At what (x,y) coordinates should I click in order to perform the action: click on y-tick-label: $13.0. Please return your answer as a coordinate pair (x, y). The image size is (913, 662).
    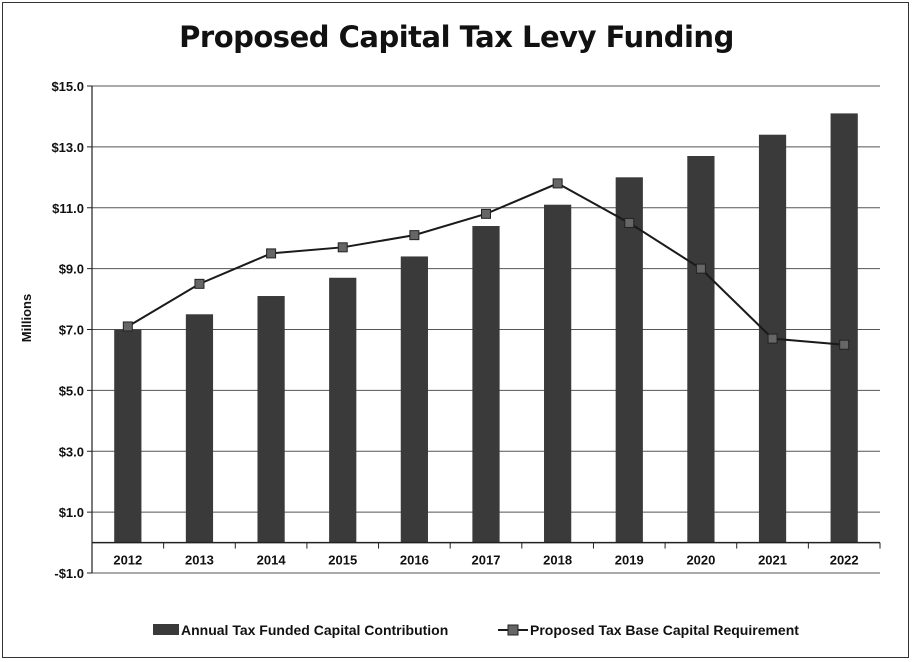
    Looking at the image, I should click on (67, 147).